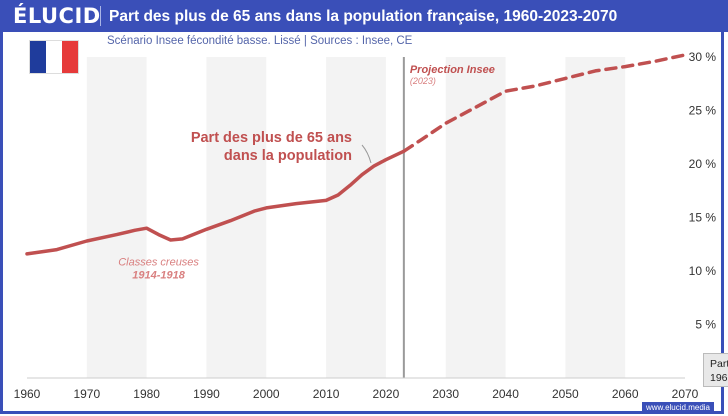 The image size is (728, 416). I want to click on projection-marker-sublabel: (2023), so click(423, 81).